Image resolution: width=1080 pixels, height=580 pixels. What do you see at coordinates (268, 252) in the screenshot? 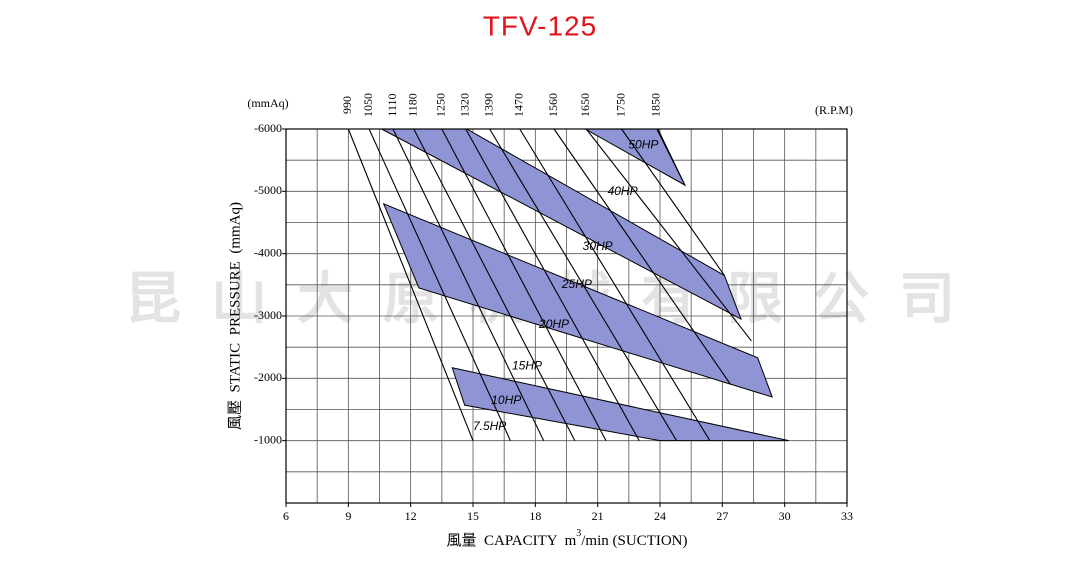
I see `y-tick-label: -4000` at bounding box center [268, 252].